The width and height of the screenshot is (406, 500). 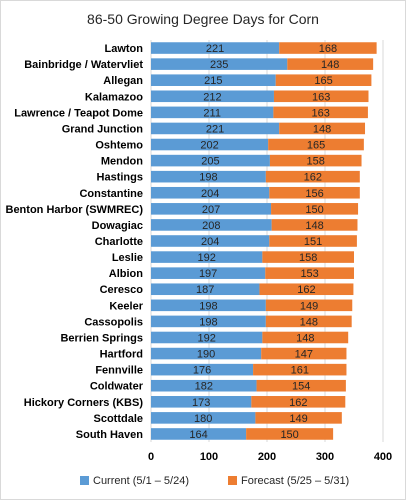 What do you see at coordinates (124, 49) in the screenshot?
I see `category-label: Lawton` at bounding box center [124, 49].